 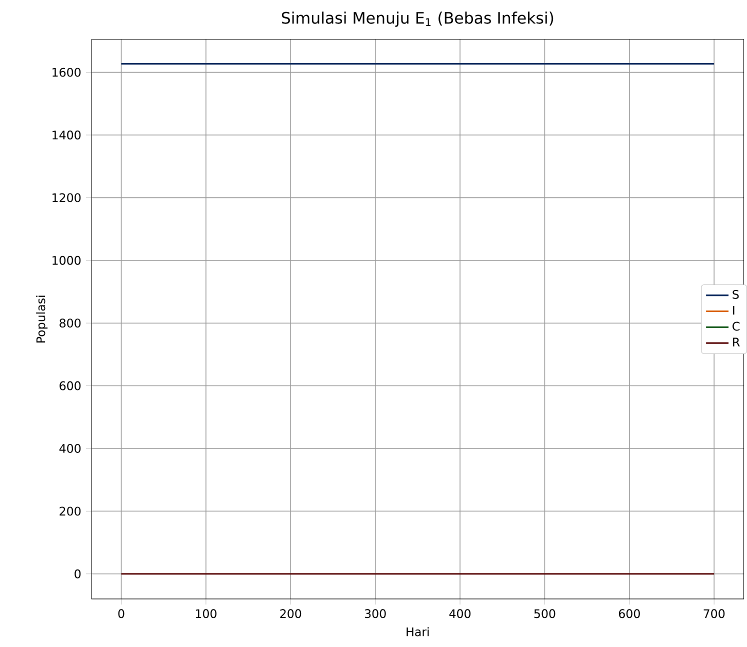 What do you see at coordinates (735, 294) in the screenshot?
I see `legend-label: S` at bounding box center [735, 294].